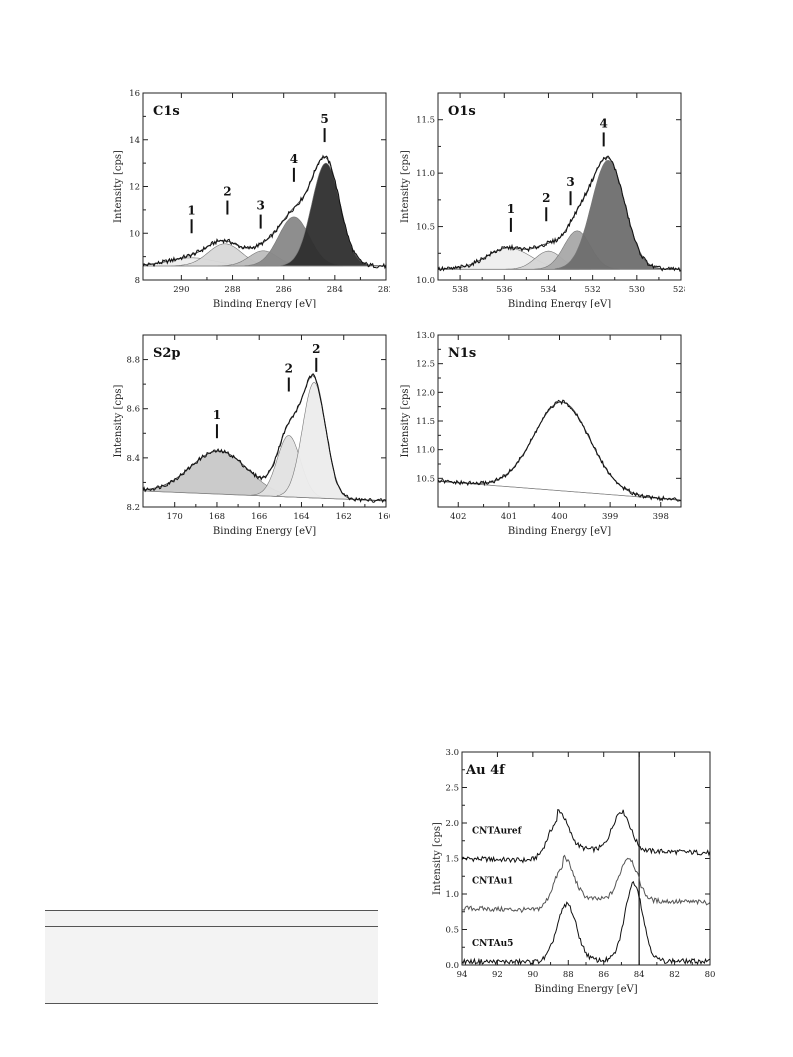 The image size is (793, 1057). Describe the element at coordinates (559, 517) in the screenshot. I see `x-tick-label: 400` at that location.